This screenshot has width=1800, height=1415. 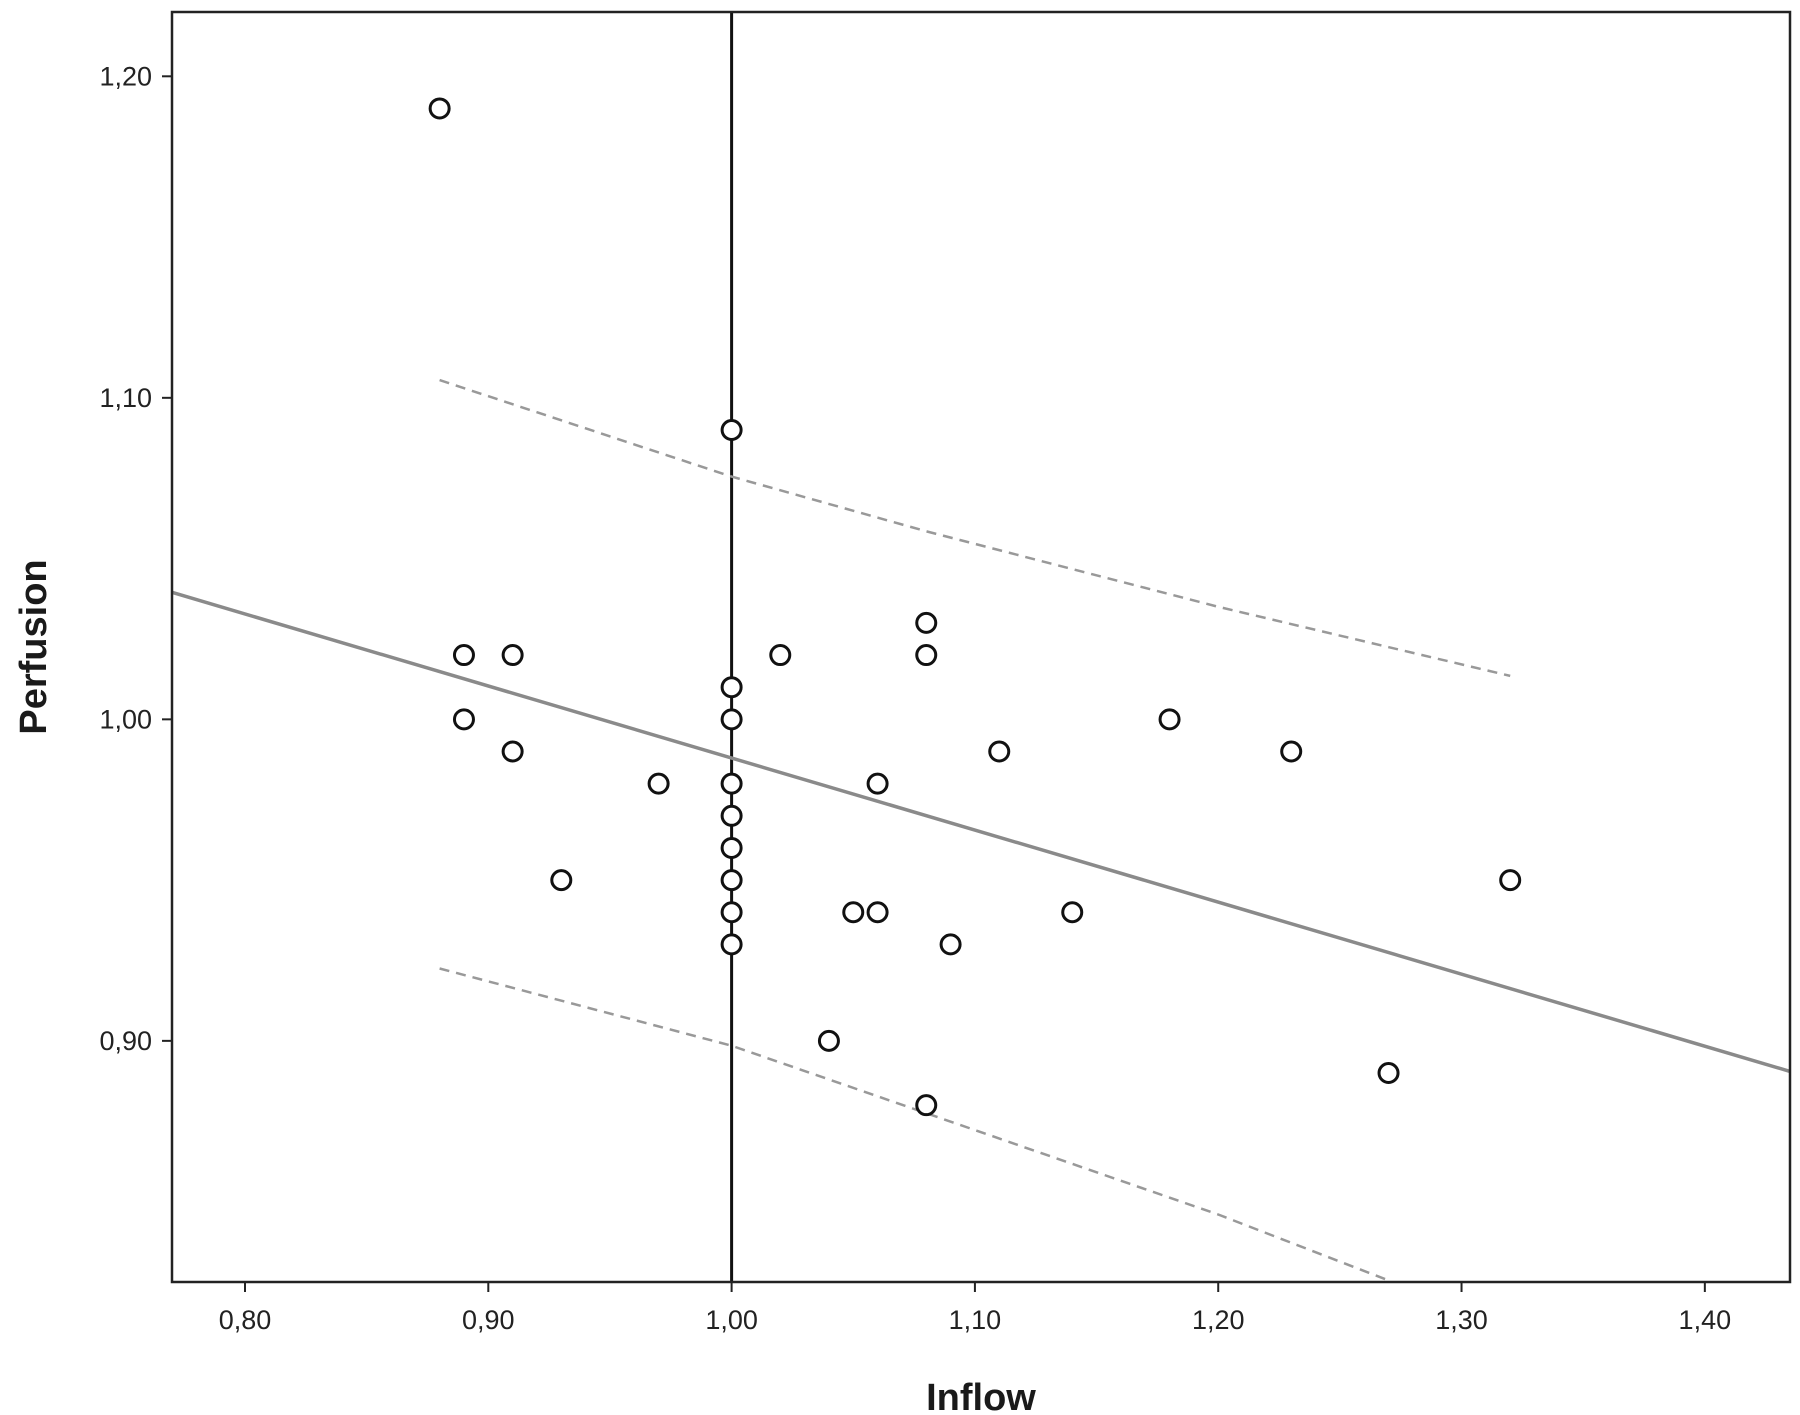 I want to click on upper-confidence-band, so click(x=975, y=528).